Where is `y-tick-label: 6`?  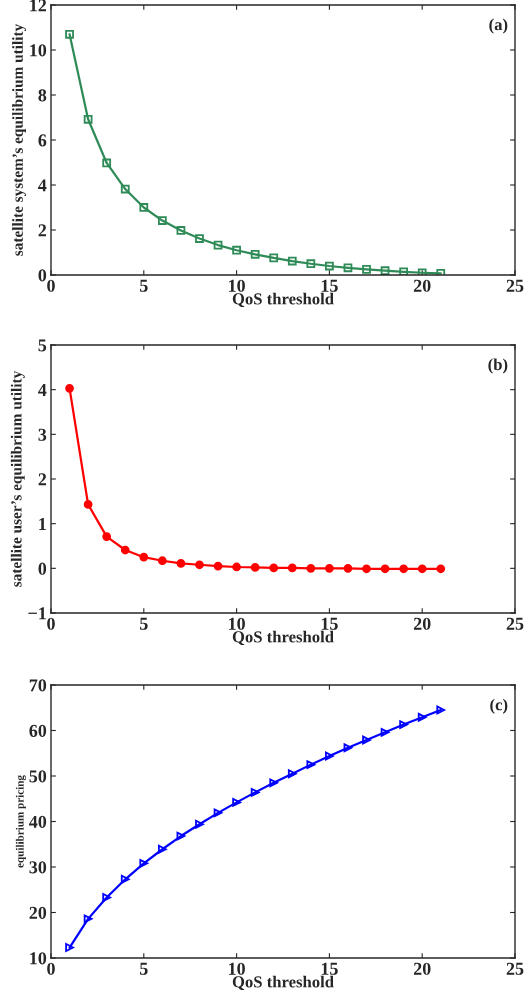 y-tick-label: 6 is located at coordinates (42, 140).